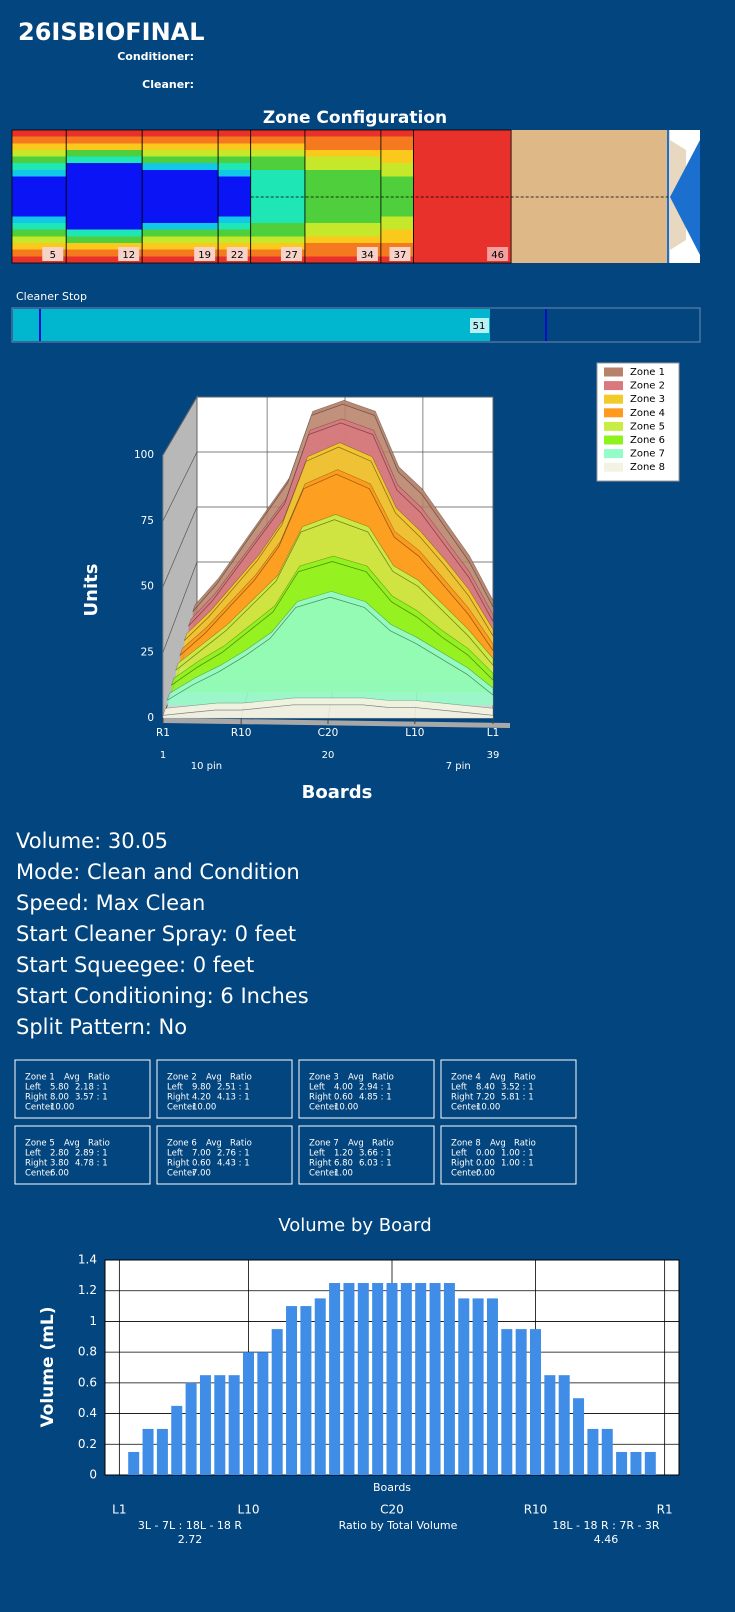  I want to click on ratio-left-value: 2.72, so click(190, 1539).